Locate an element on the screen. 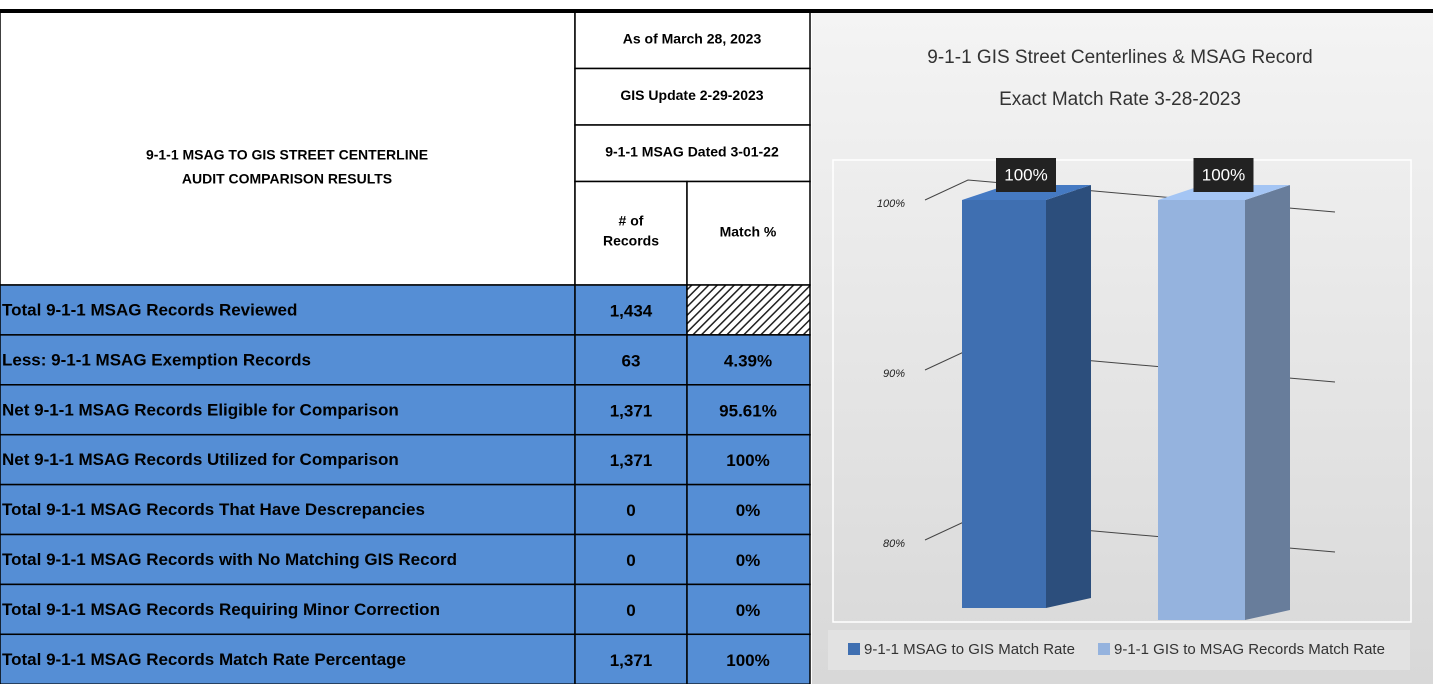 This screenshot has height=684, width=1433. records: 63 is located at coordinates (631, 360).